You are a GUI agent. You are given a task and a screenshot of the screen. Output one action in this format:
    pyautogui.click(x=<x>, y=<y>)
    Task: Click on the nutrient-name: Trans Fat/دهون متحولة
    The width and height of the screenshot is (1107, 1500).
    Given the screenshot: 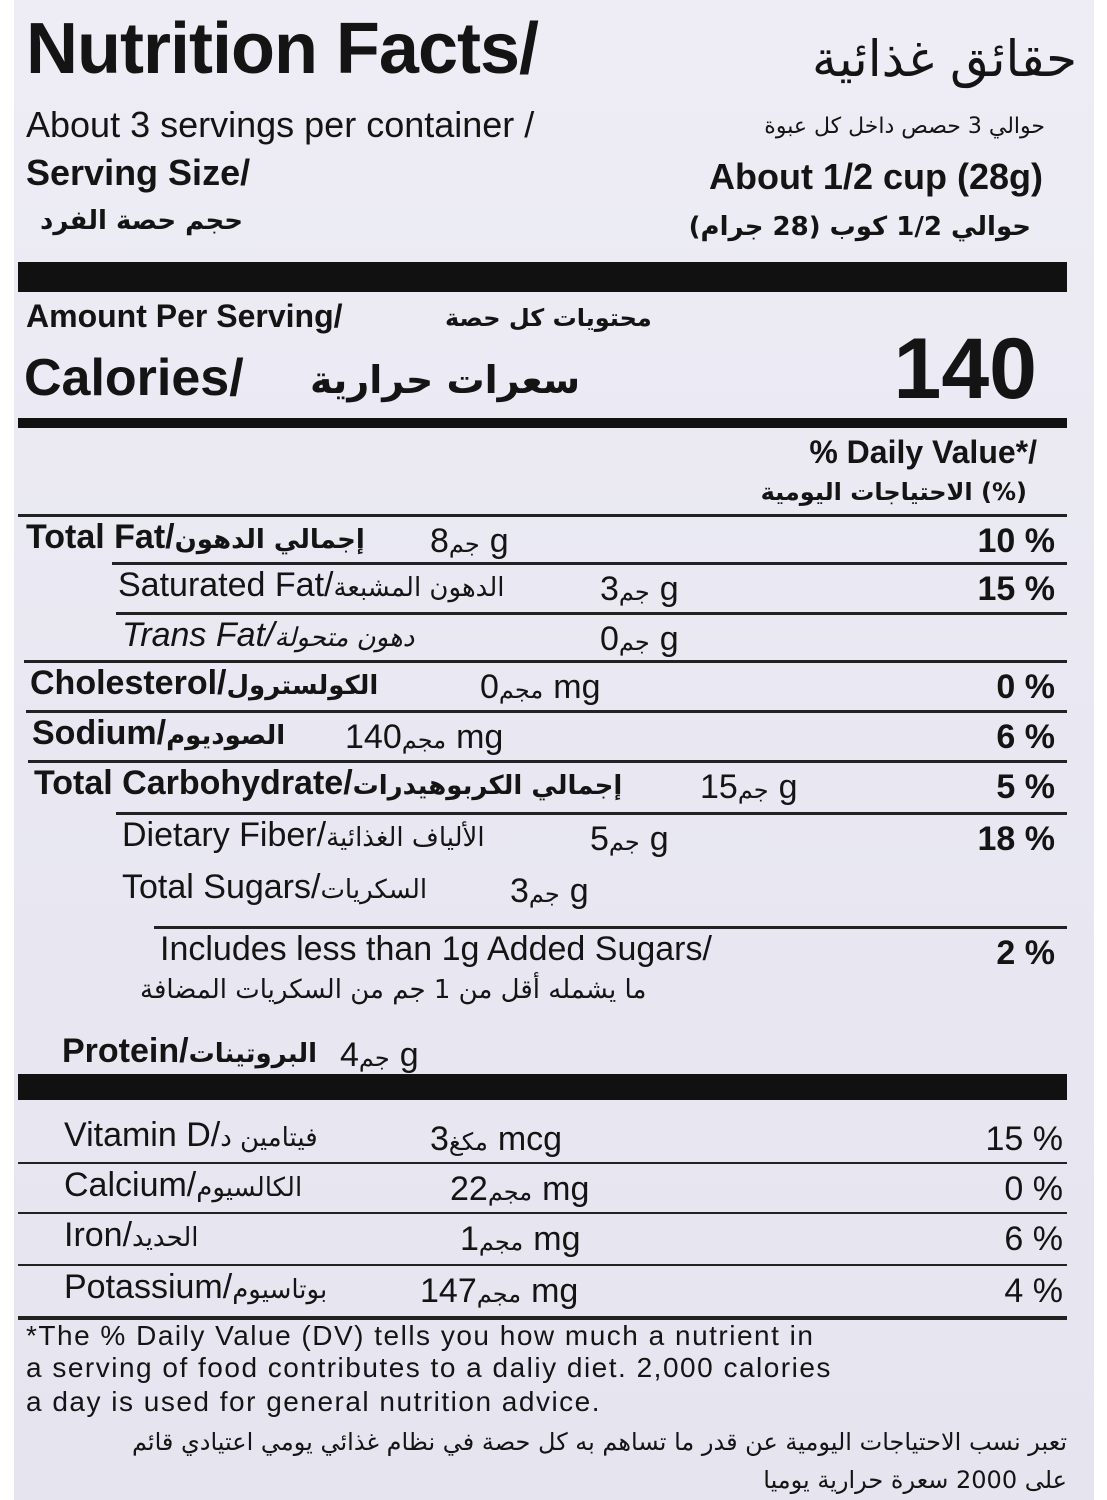 What is the action you would take?
    pyautogui.click(x=268, y=635)
    